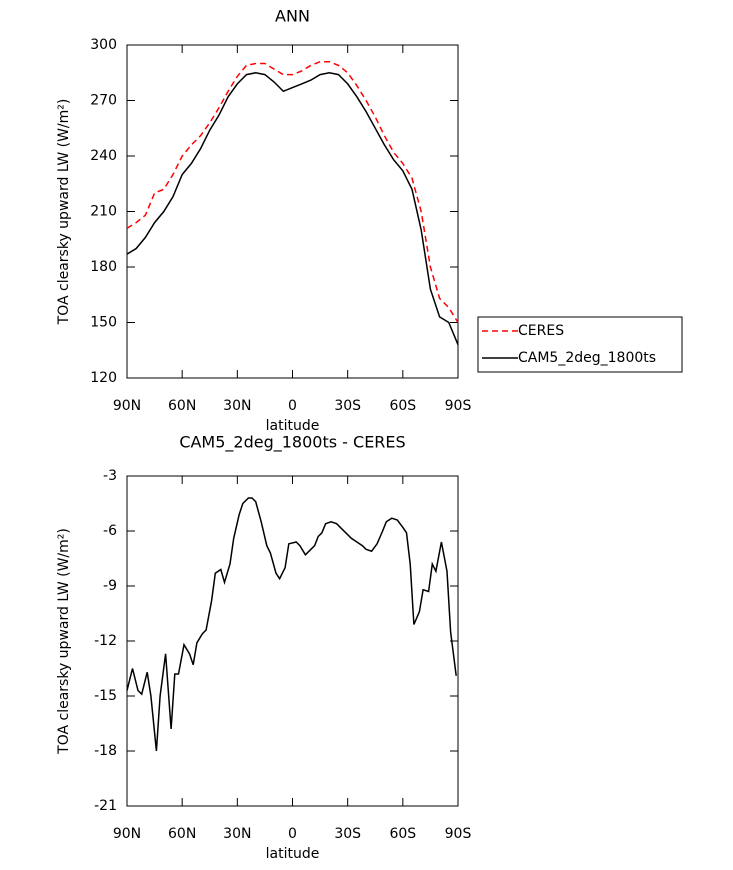 The height and width of the screenshot is (870, 733). Describe the element at coordinates (105, 806) in the screenshot. I see `y-tick-label: -21` at that location.